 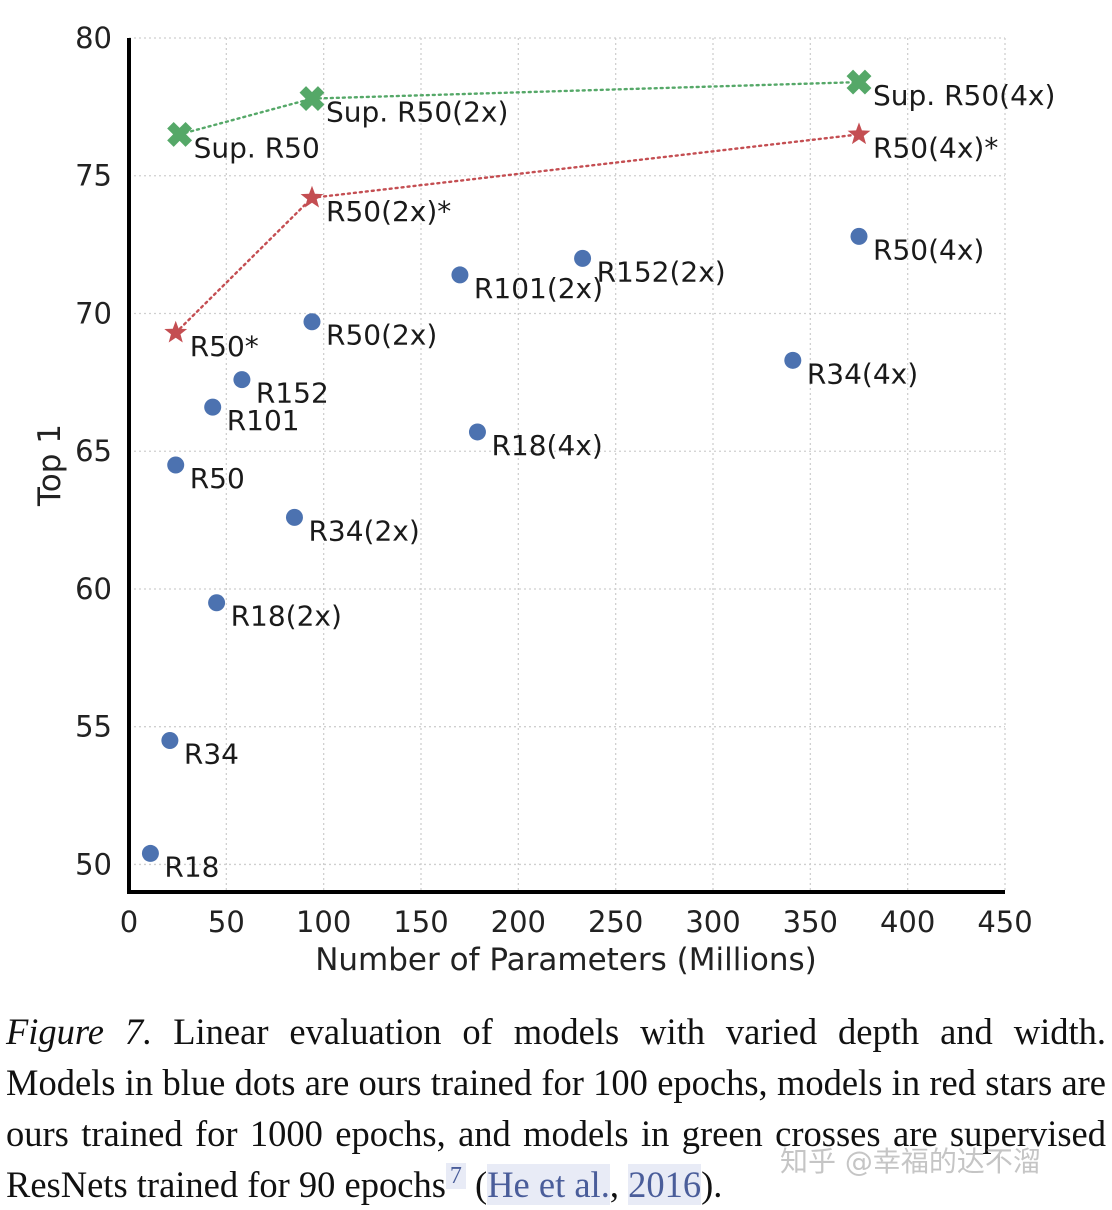 What do you see at coordinates (538, 288) in the screenshot?
I see `data-label: R101(2x)` at bounding box center [538, 288].